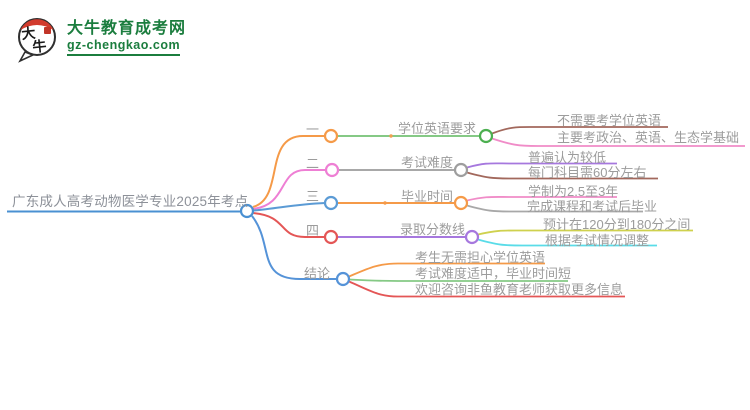 This screenshot has width=750, height=410. What do you see at coordinates (433, 229) in the screenshot?
I see `topic-4-label: 录取分数线` at bounding box center [433, 229].